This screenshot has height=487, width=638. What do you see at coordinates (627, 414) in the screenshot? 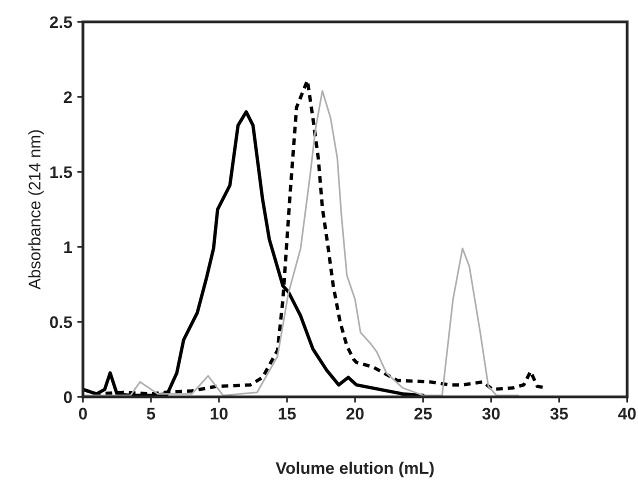
I see `x-tick-label: 40` at bounding box center [627, 414].